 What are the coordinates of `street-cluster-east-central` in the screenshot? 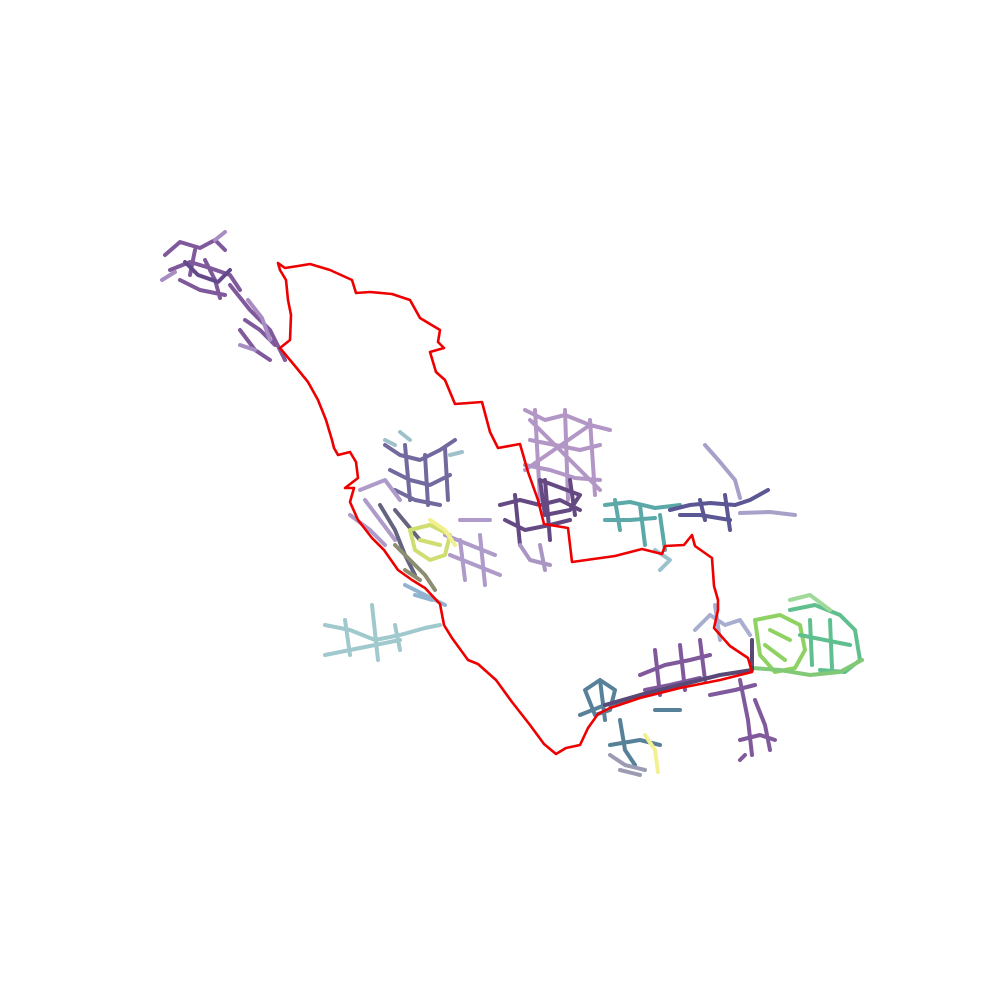 It's located at (700, 507).